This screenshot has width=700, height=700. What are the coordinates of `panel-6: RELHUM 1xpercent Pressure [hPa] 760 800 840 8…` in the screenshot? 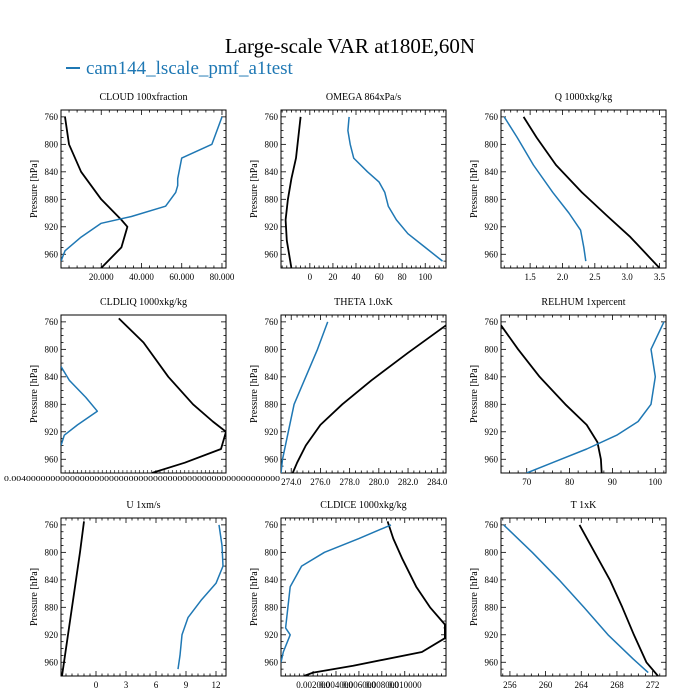 It's located at (568, 392).